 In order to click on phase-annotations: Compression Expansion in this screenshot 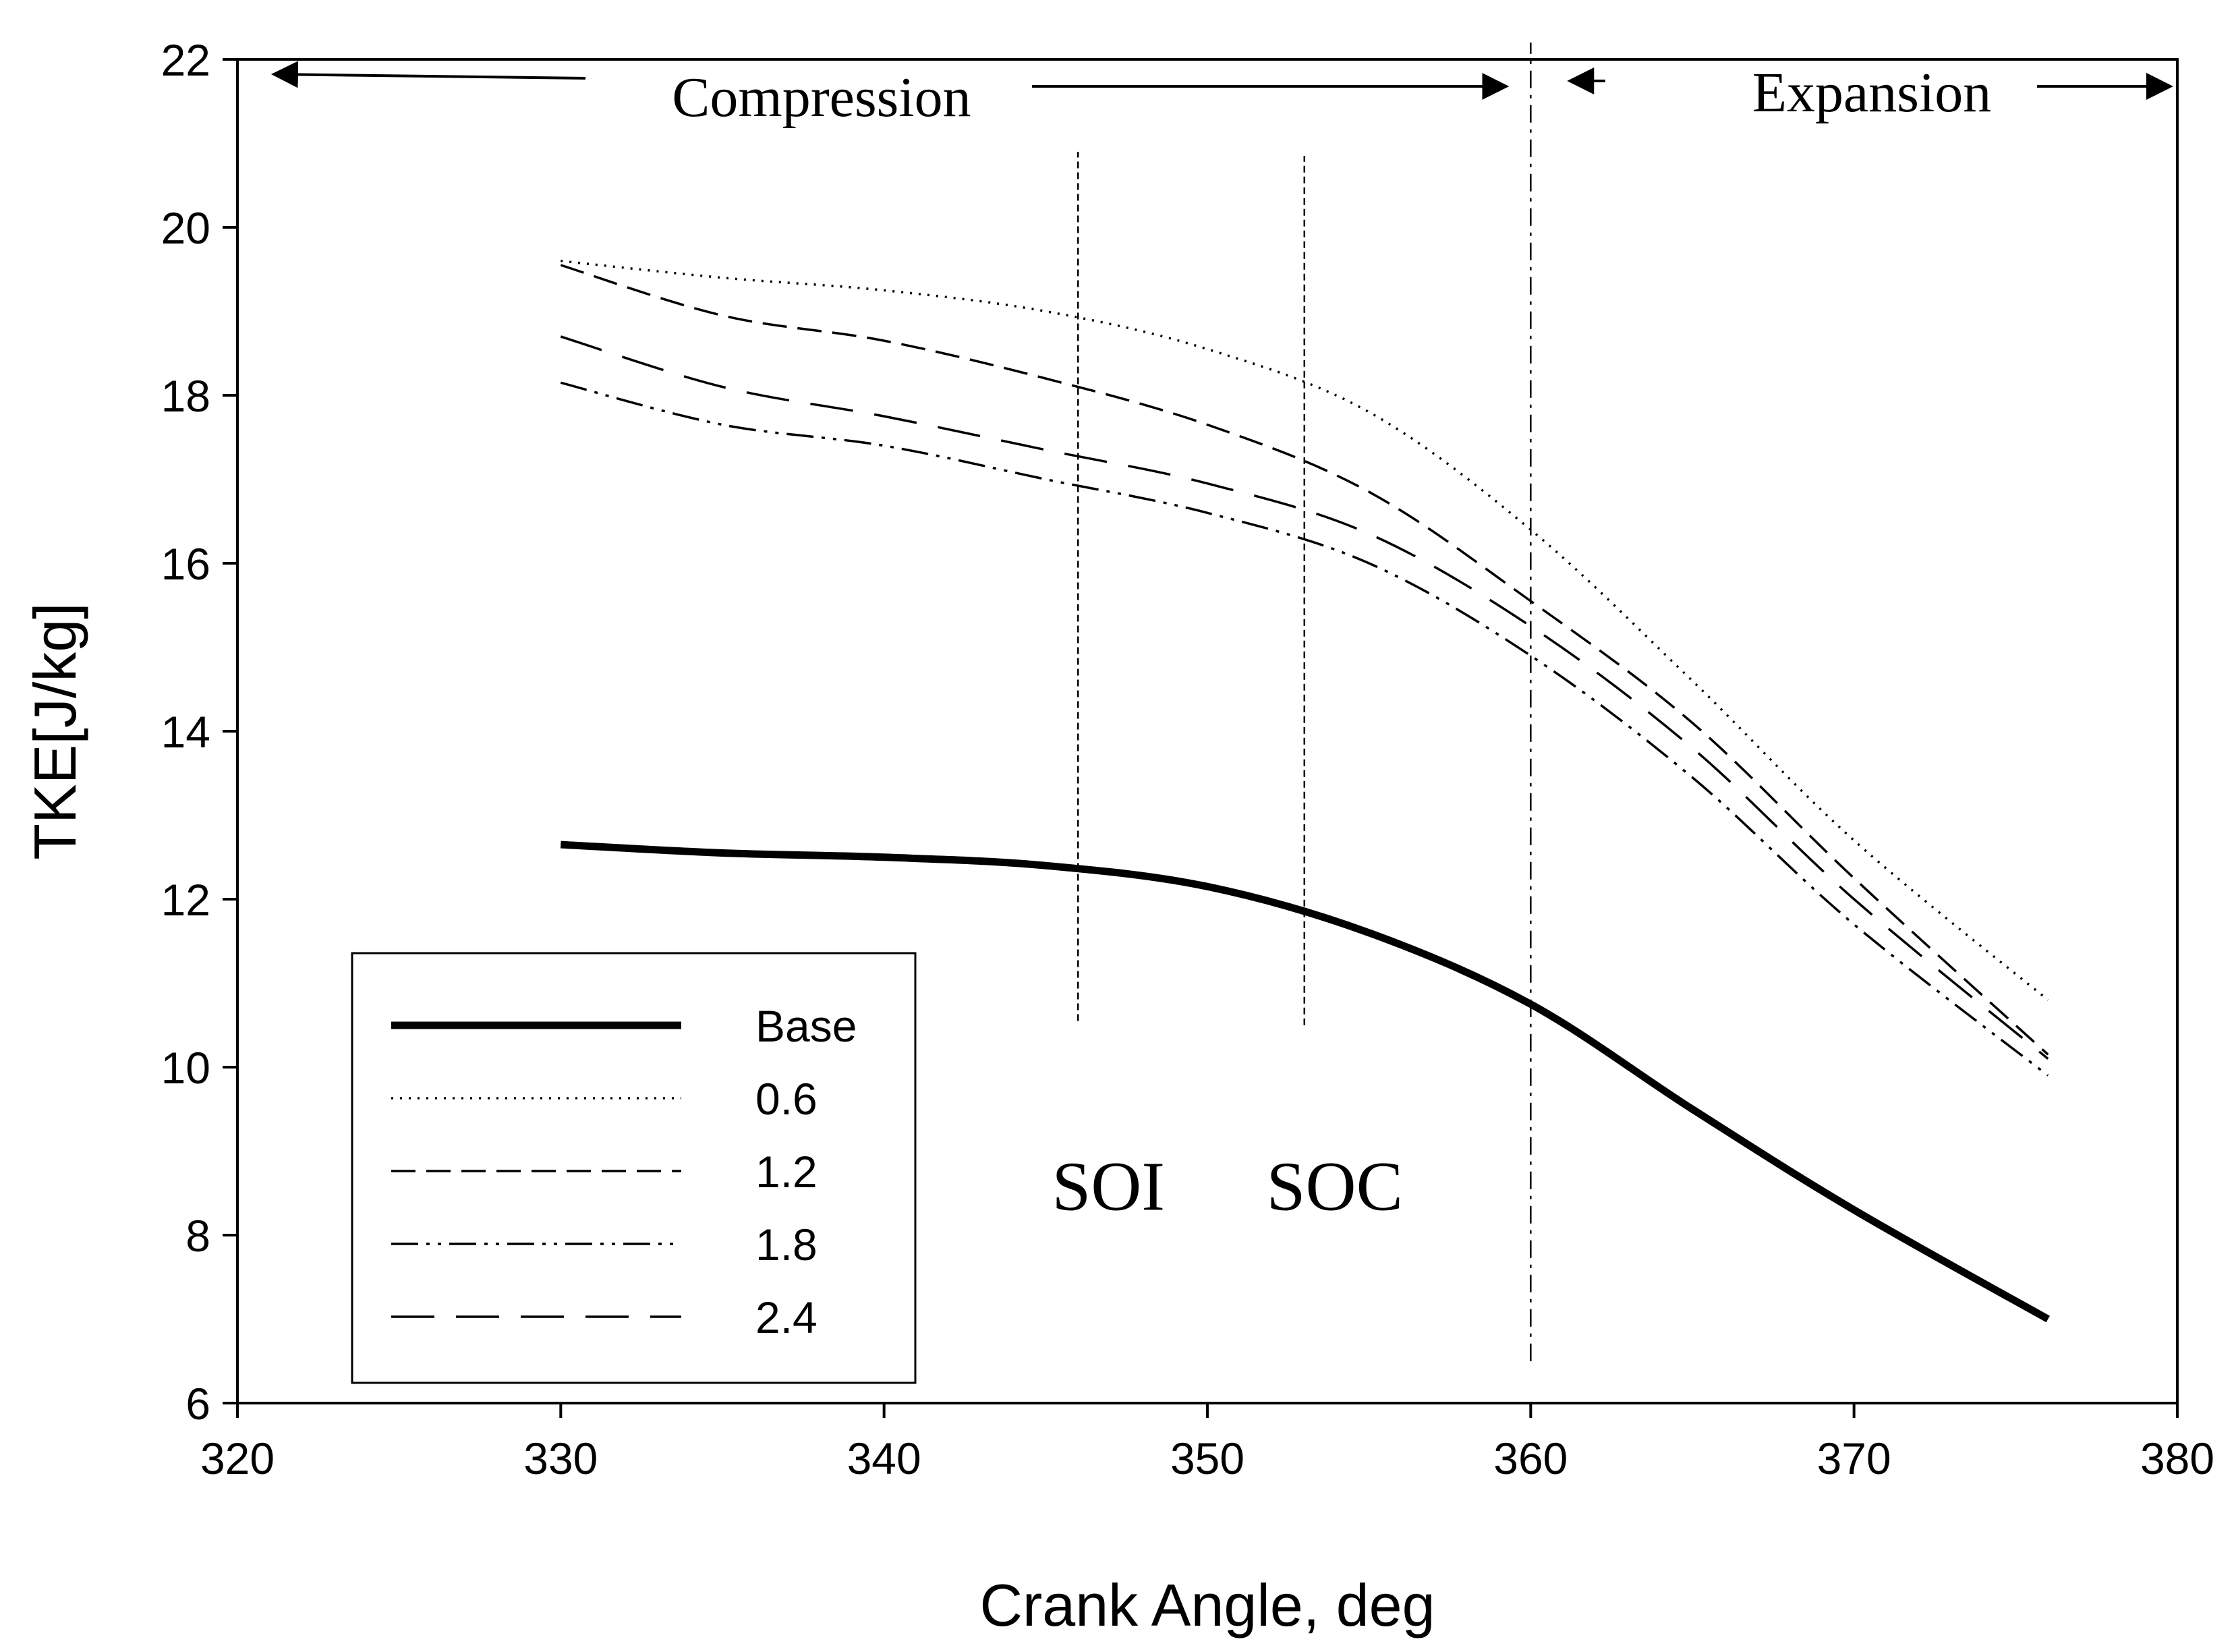, I will do `click(1221, 95)`.